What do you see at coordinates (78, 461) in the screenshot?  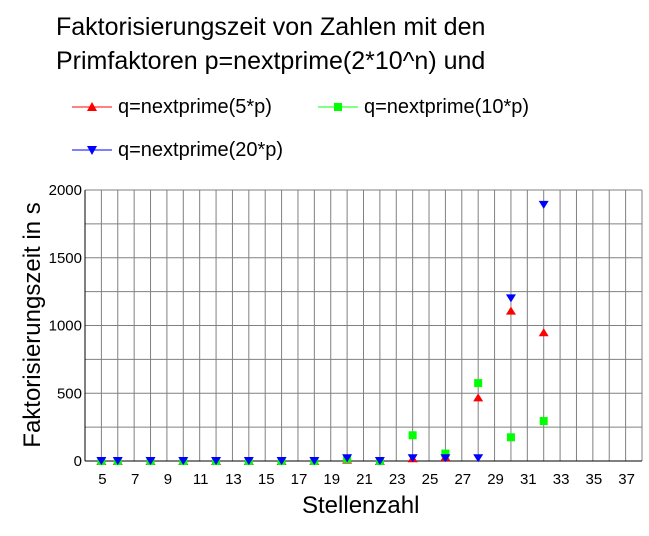 I see `y-tick-label: 0` at bounding box center [78, 461].